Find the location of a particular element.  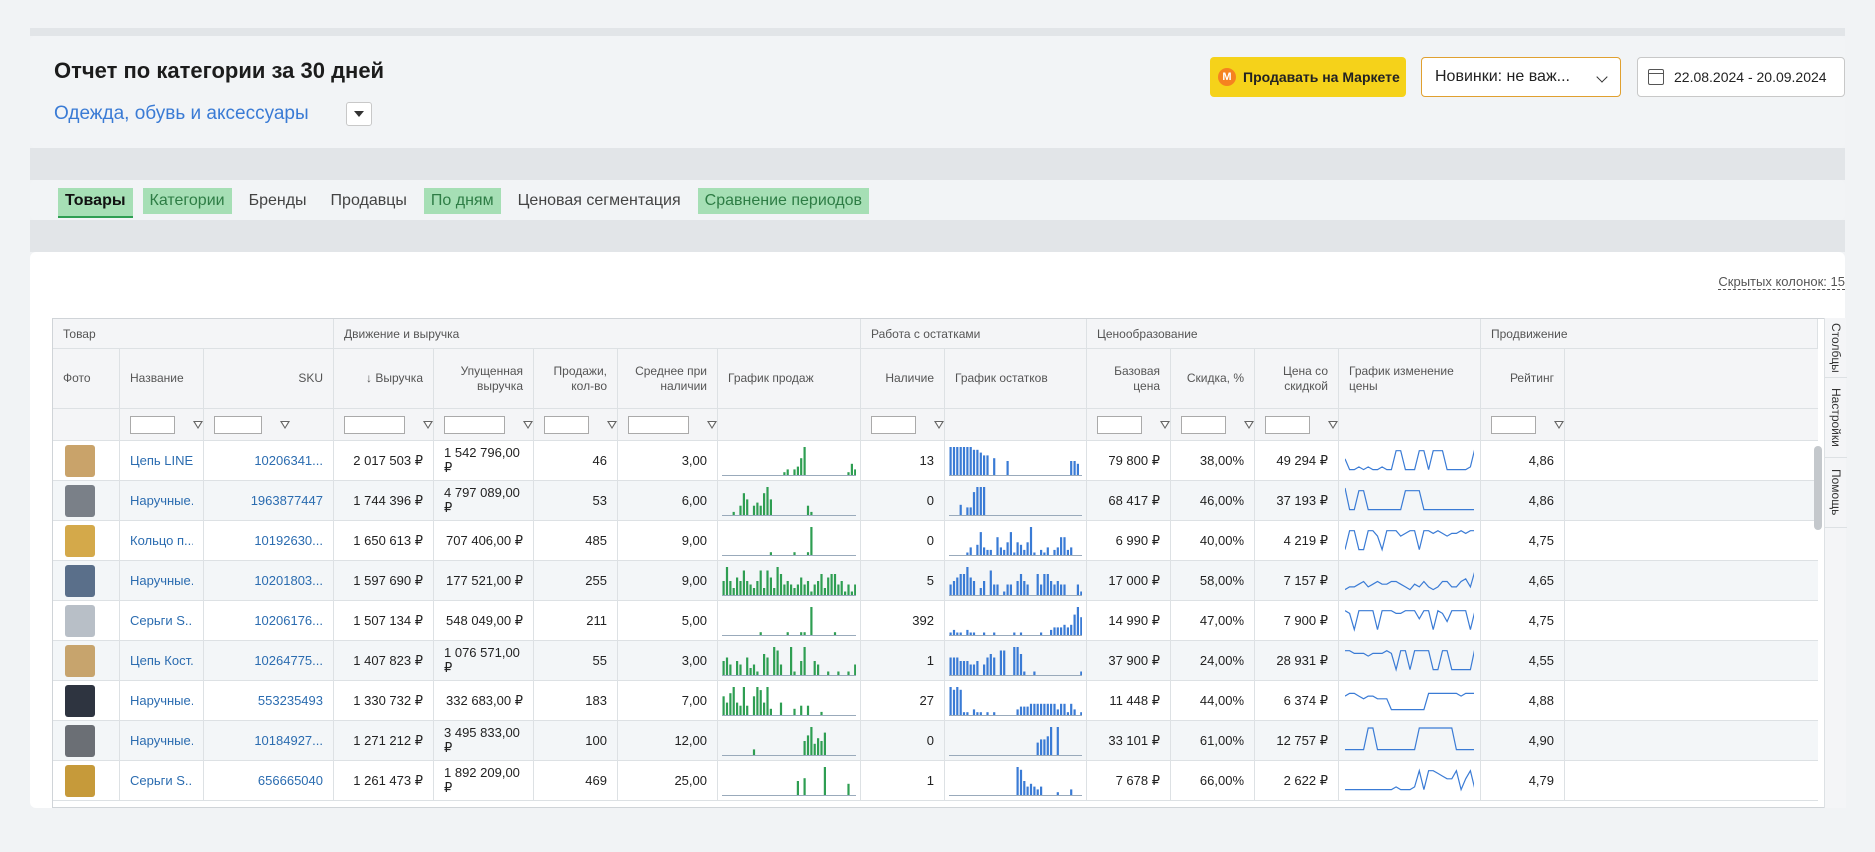

tab-3: Продавцы is located at coordinates (368, 200).